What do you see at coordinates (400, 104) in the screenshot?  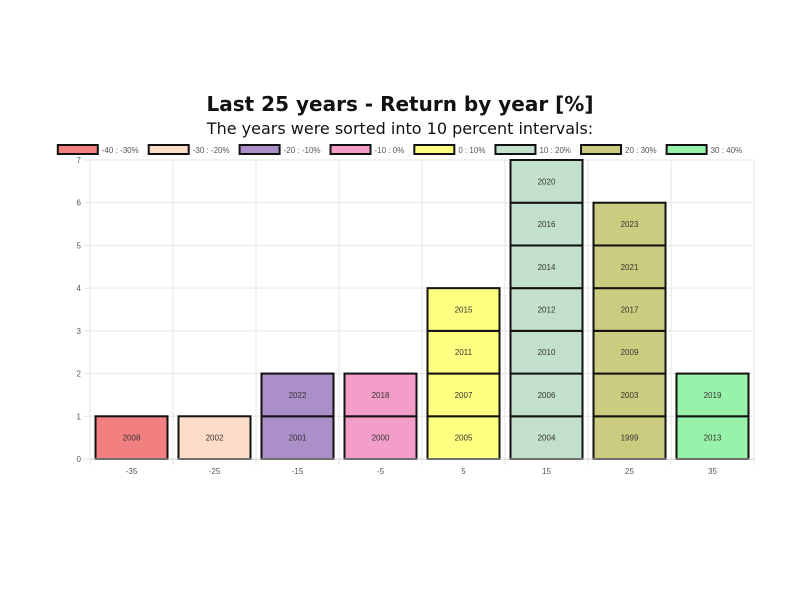 I see `chart-title: Last 25 years - Return by year [%]` at bounding box center [400, 104].